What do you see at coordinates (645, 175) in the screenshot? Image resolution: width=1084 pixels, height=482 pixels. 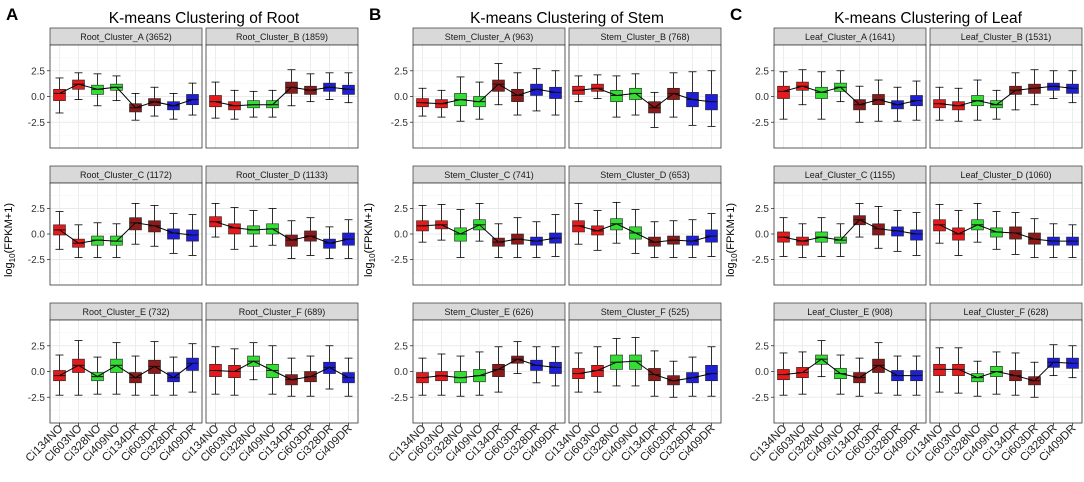 I see `facet-label: Stem_Cluster_D (653)` at bounding box center [645, 175].